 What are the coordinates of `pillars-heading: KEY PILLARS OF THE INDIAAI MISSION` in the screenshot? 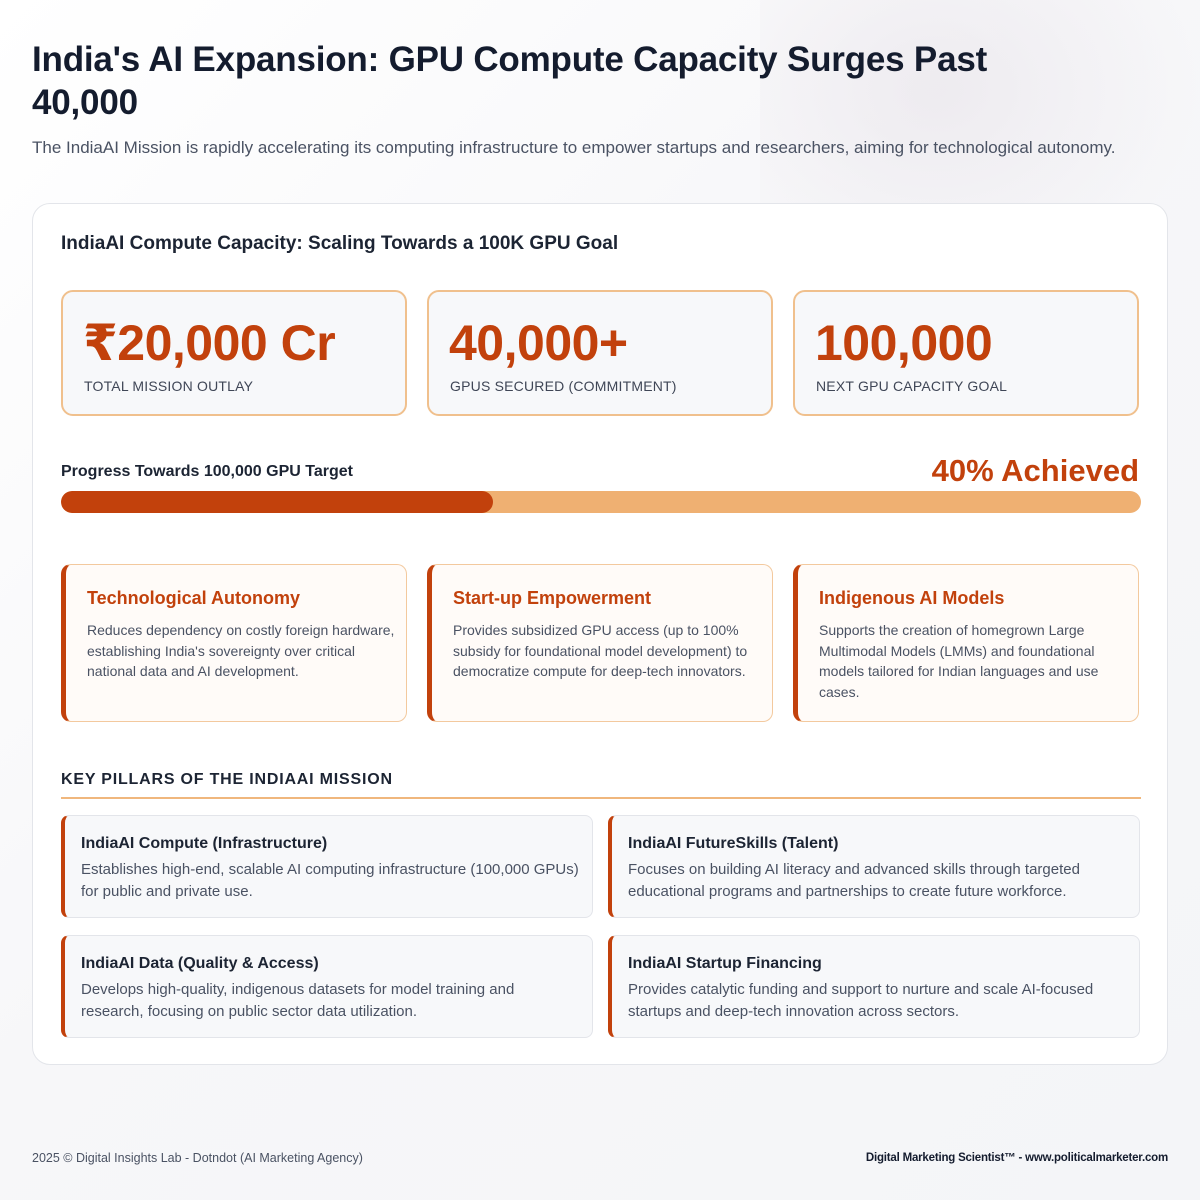 It's located at (227, 779).